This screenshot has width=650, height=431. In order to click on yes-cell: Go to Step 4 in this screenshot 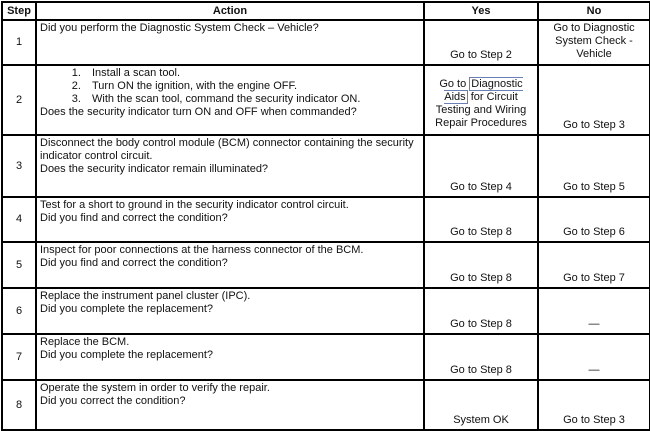, I will do `click(481, 166)`.